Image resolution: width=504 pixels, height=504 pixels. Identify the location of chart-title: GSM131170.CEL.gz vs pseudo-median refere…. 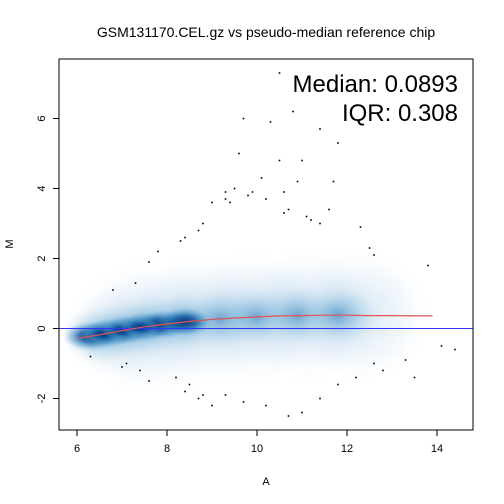
(266, 32).